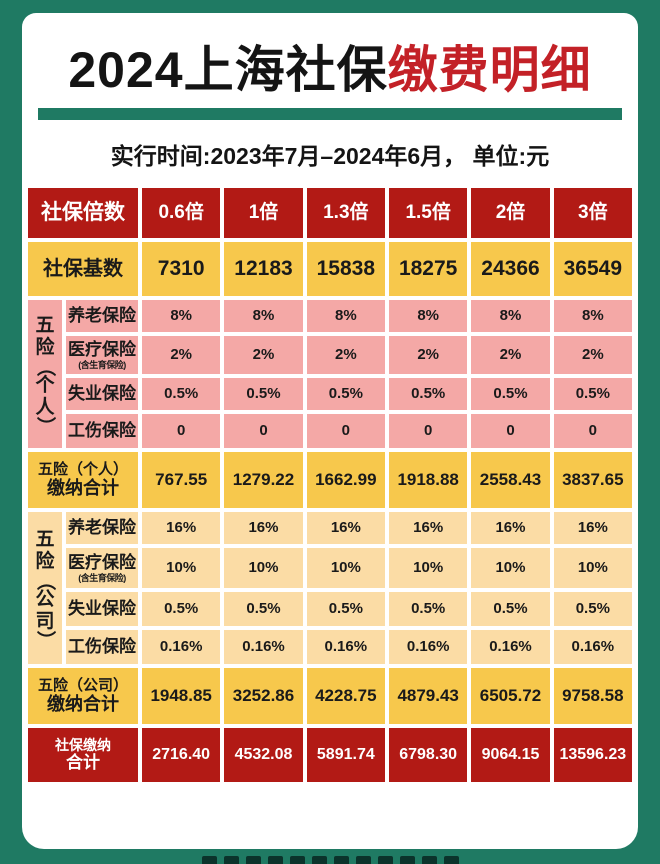 The height and width of the screenshot is (864, 660). Describe the element at coordinates (83, 704) in the screenshot. I see `company-total-label-line2: 缴纳合计` at that location.